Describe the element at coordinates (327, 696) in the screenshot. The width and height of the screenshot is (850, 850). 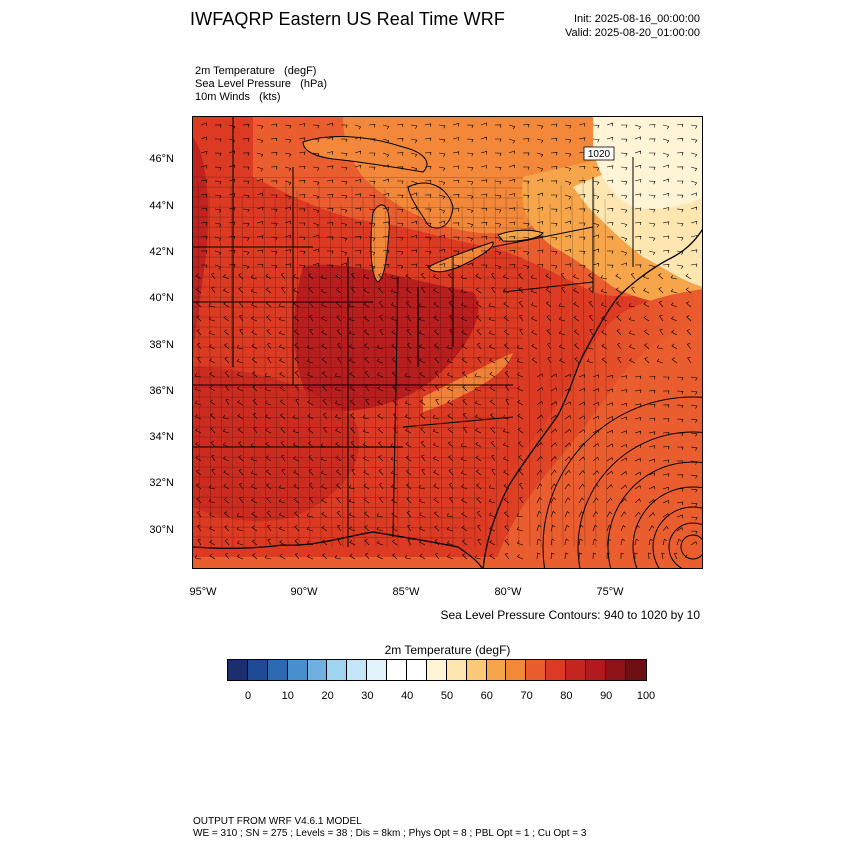
I see `colorbar-label: 20` at that location.